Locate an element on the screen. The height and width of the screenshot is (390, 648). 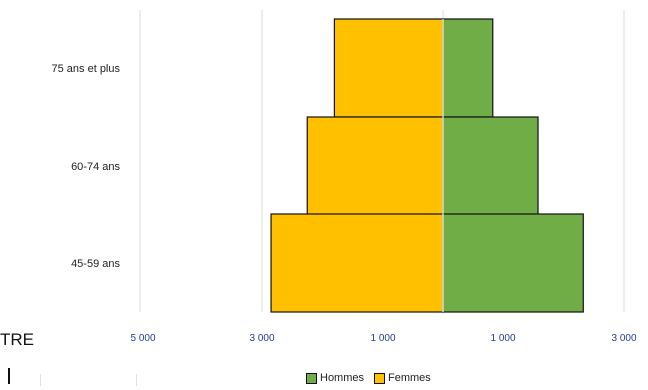
x-tick-label-3: 1 000 is located at coordinates (502, 338).